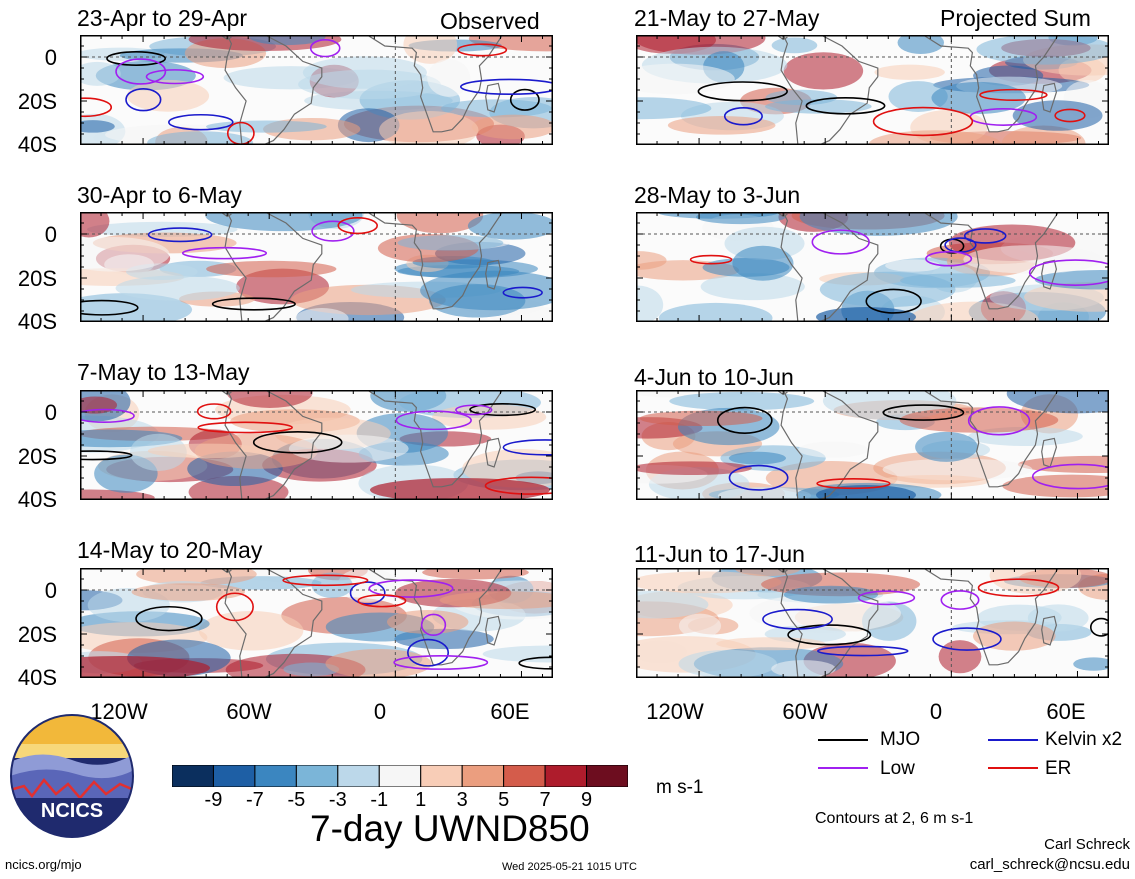 The image size is (1135, 879). I want to click on panel-title: 11-Jun to 17-Jun, so click(719, 554).